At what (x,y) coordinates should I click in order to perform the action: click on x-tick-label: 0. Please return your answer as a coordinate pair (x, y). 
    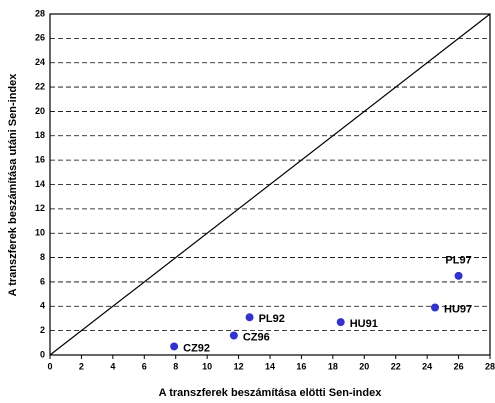
    Looking at the image, I should click on (49, 366).